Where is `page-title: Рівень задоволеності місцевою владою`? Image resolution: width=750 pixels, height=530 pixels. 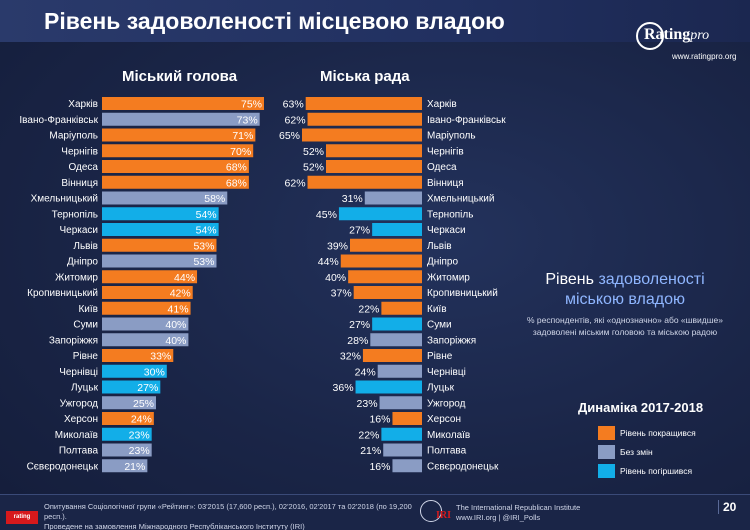 page-title: Рівень задоволеності місцевою владою is located at coordinates (274, 21).